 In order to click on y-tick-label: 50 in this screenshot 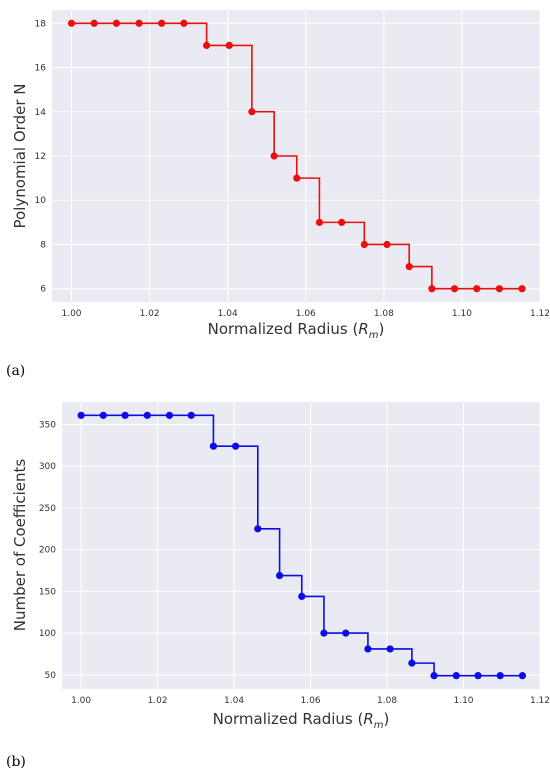, I will do `click(51, 676)`.